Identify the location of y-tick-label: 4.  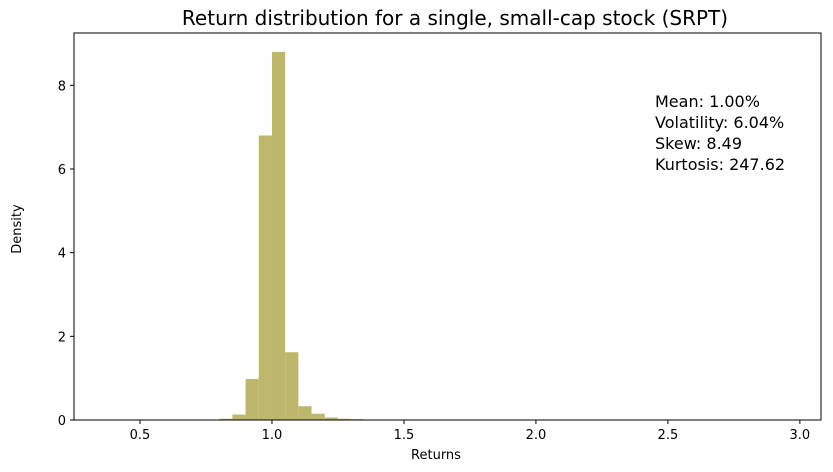
(62, 254).